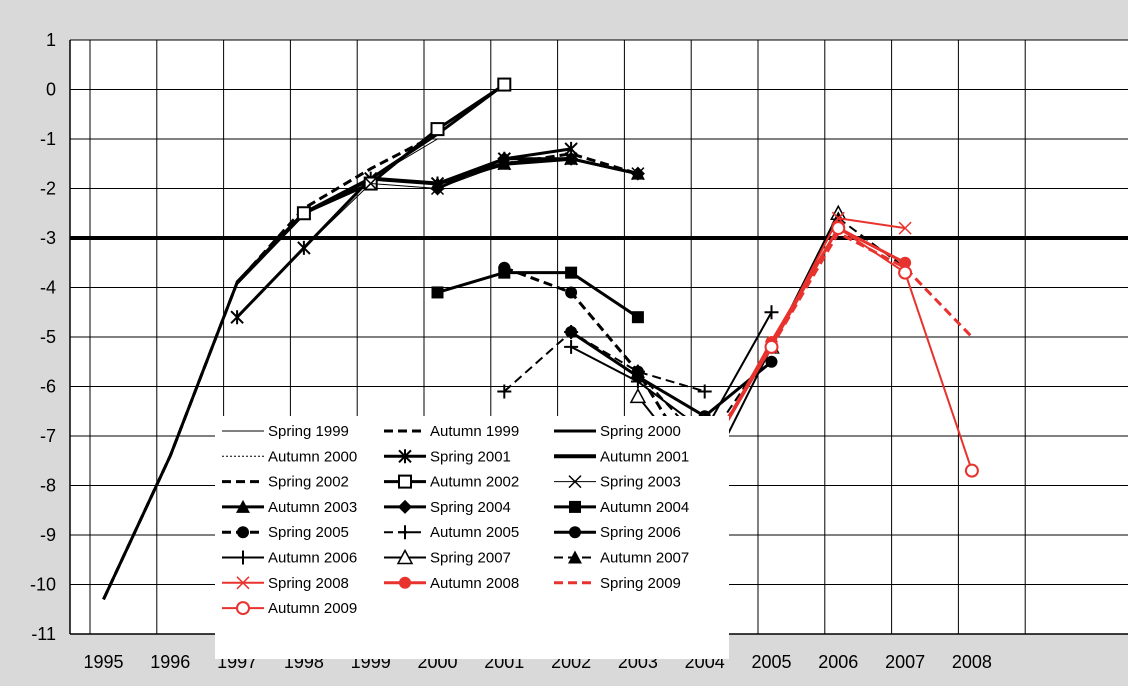  What do you see at coordinates (308, 532) in the screenshot?
I see `legend-label-spring-2005: Spring 2005` at bounding box center [308, 532].